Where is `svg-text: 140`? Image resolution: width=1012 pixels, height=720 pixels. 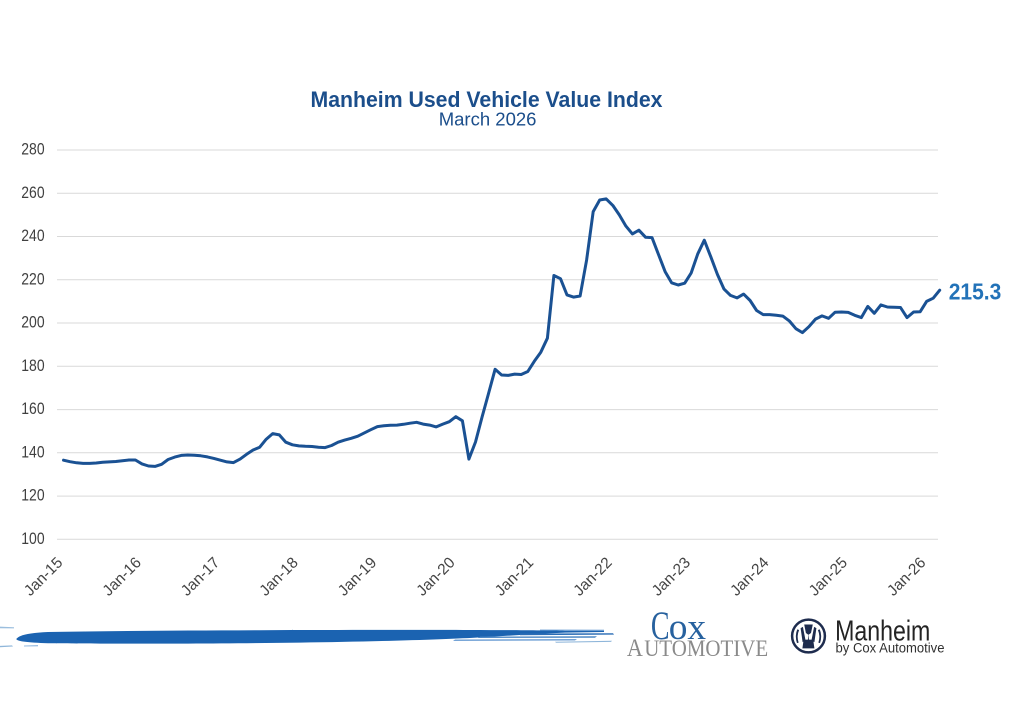 svg-text: 140 is located at coordinates (32, 451).